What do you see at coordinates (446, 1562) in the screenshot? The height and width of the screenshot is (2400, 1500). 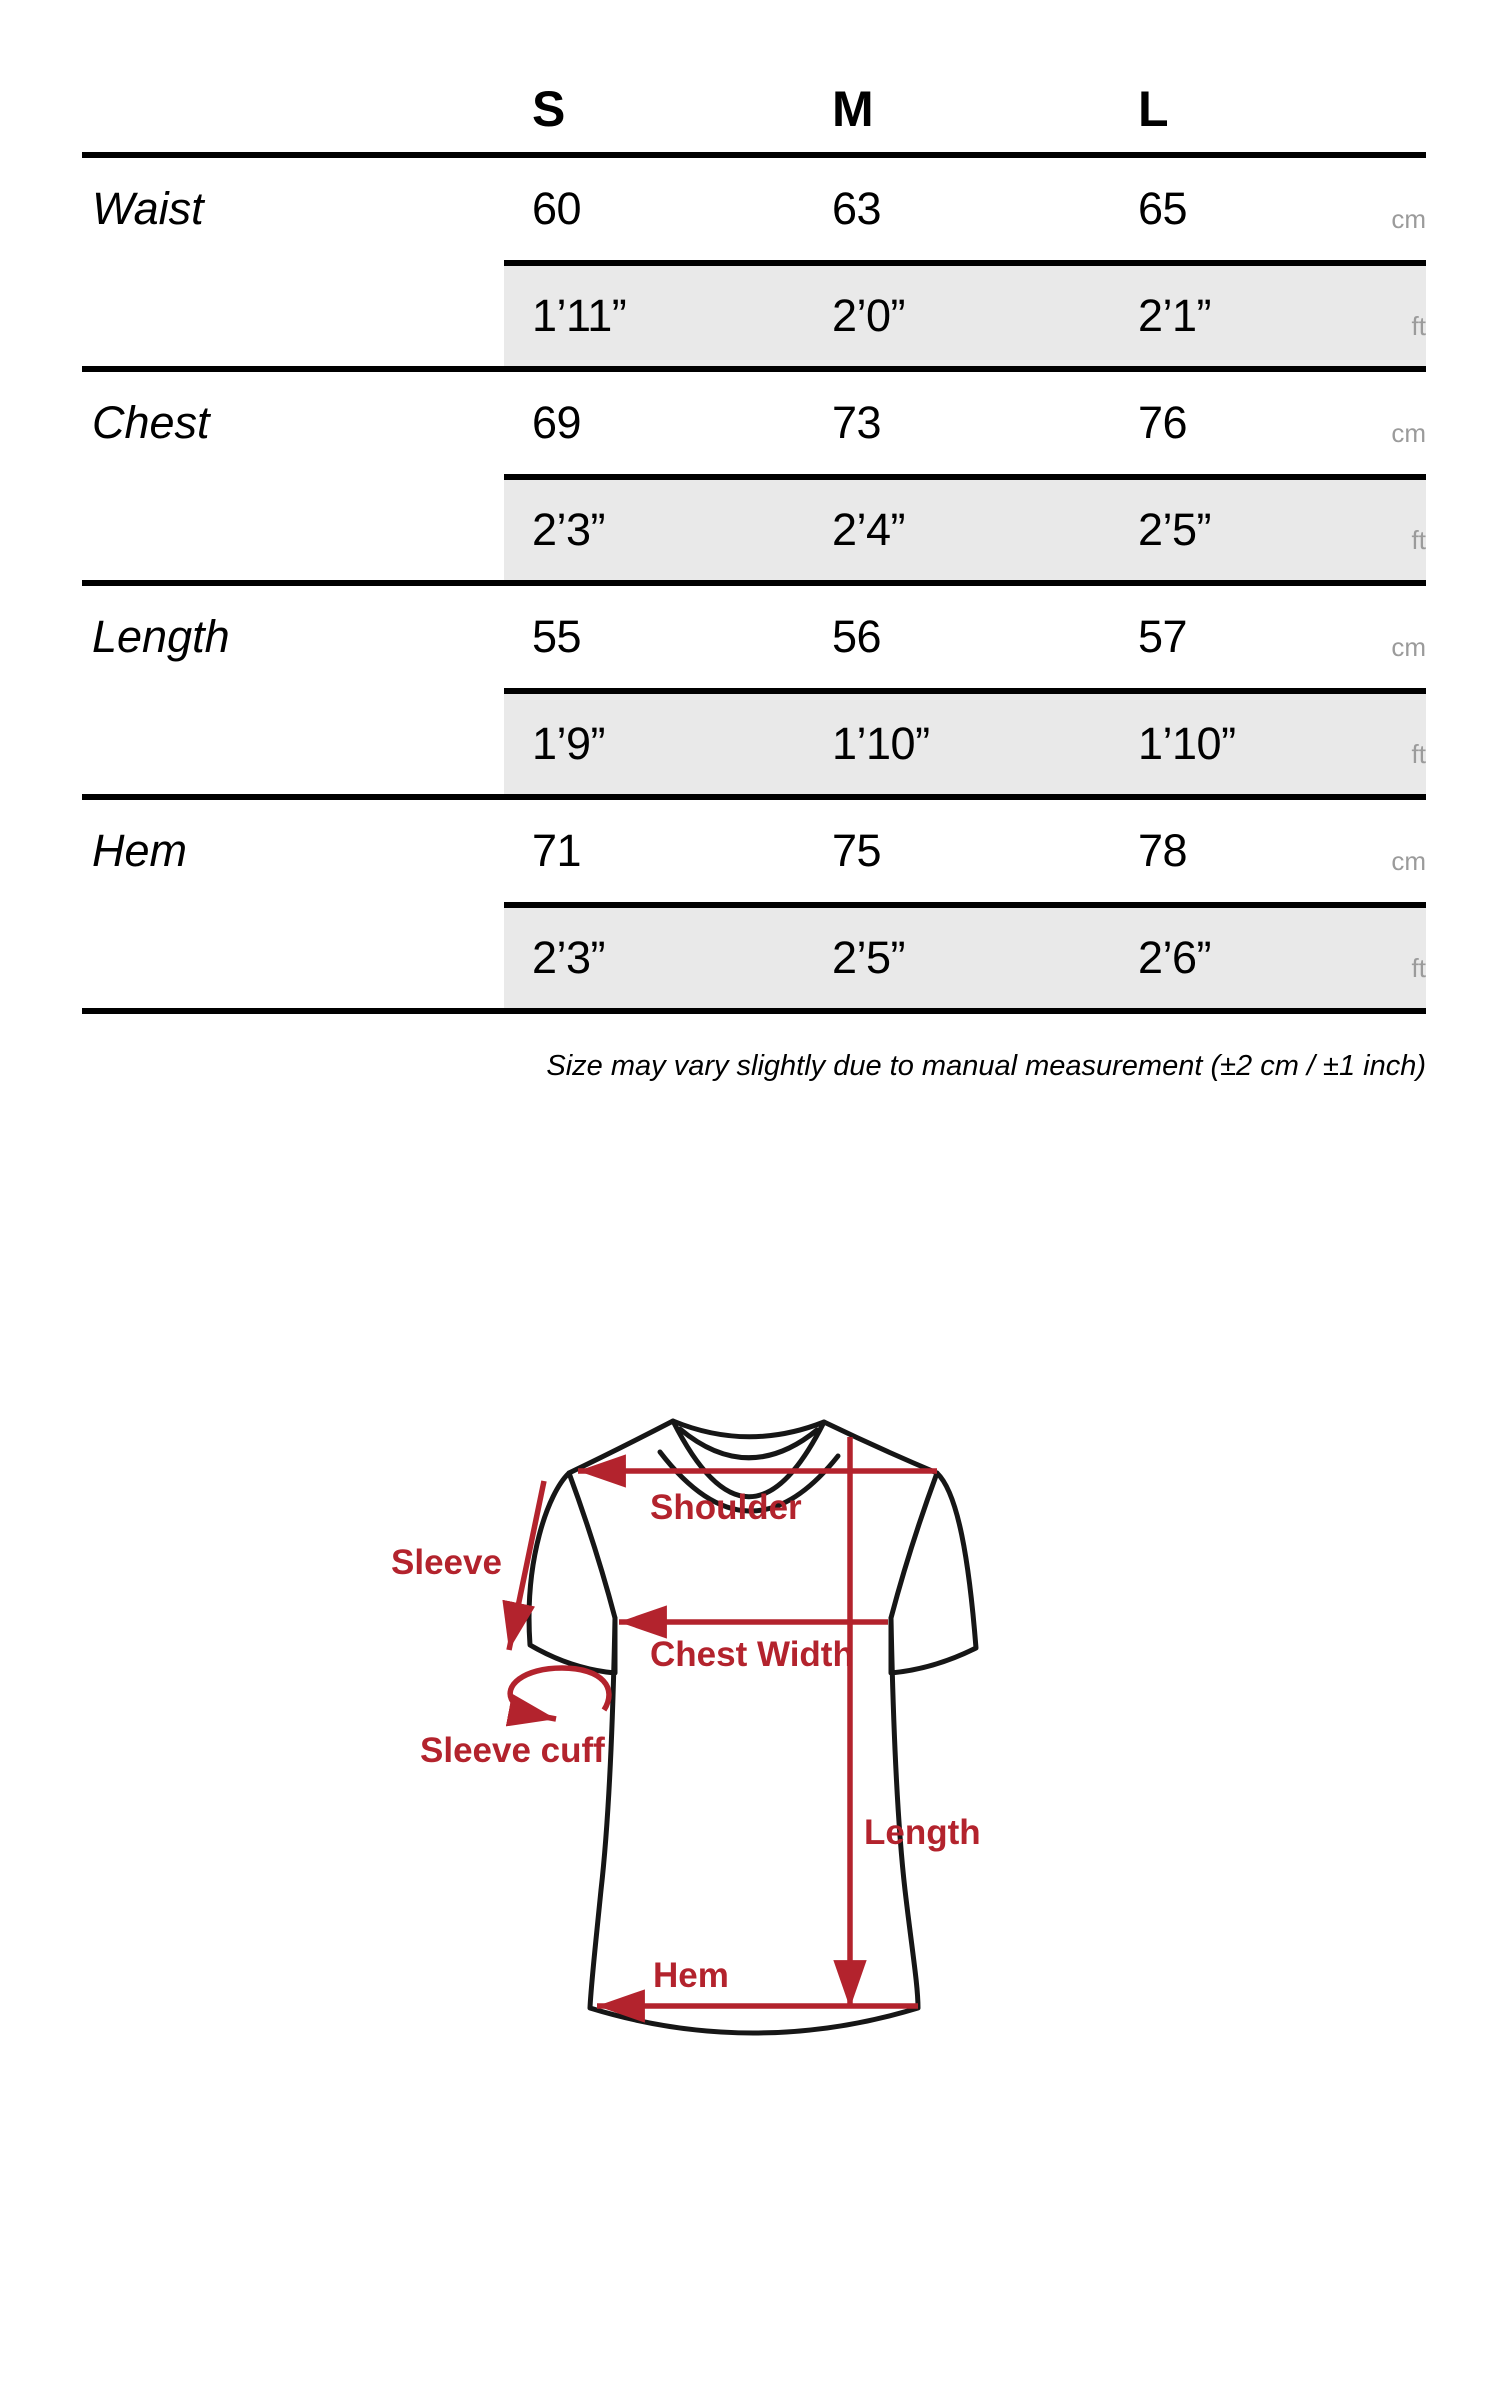 I see `sleeve-label: Sleeve` at bounding box center [446, 1562].